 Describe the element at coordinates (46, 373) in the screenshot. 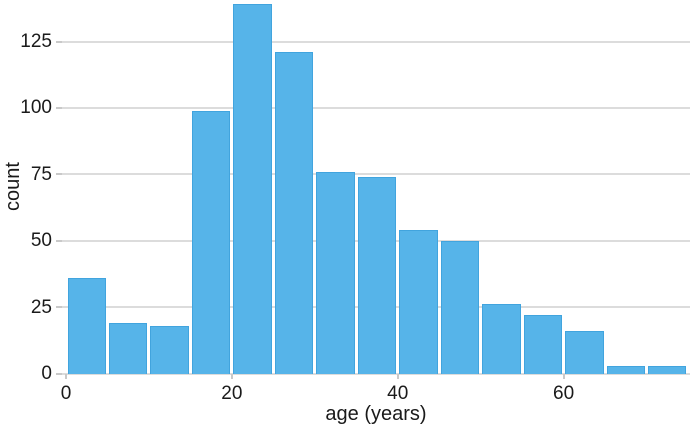

I see `y-tick-label: 0` at that location.